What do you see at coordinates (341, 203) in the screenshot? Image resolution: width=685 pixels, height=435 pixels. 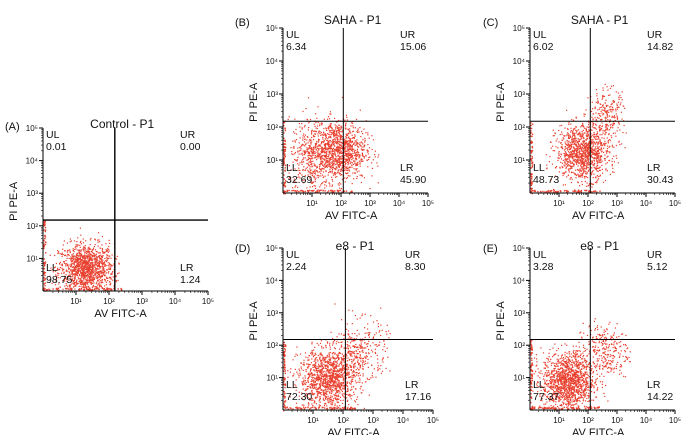 I see `x-tick-label: 10²` at bounding box center [341, 203].